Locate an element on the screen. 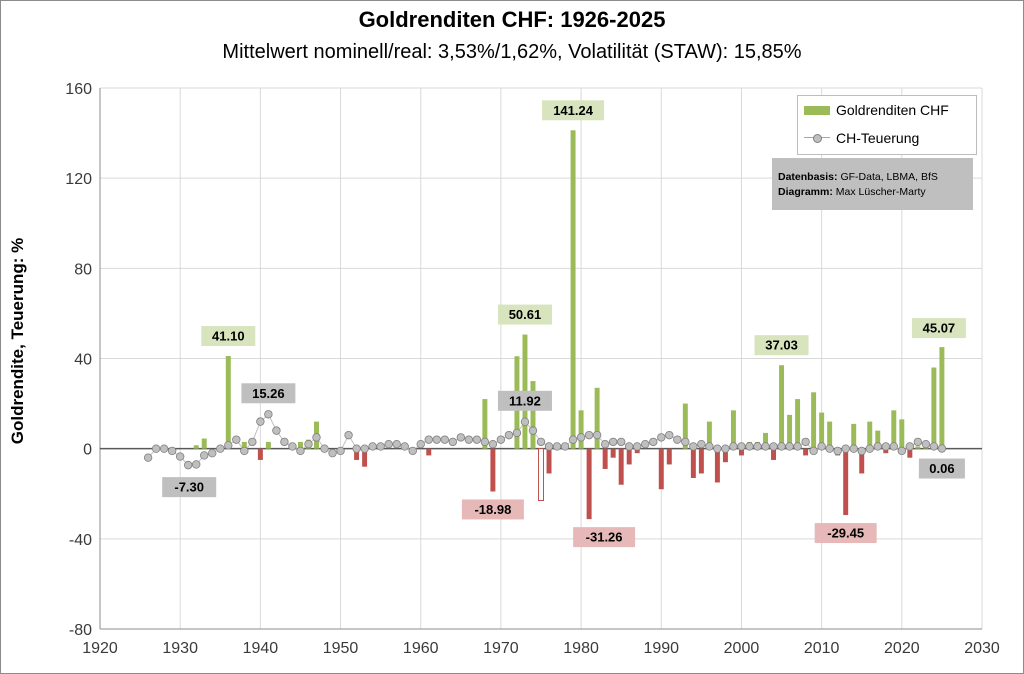 The width and height of the screenshot is (1024, 674). annotation-inflation: 15.26 is located at coordinates (268, 393).